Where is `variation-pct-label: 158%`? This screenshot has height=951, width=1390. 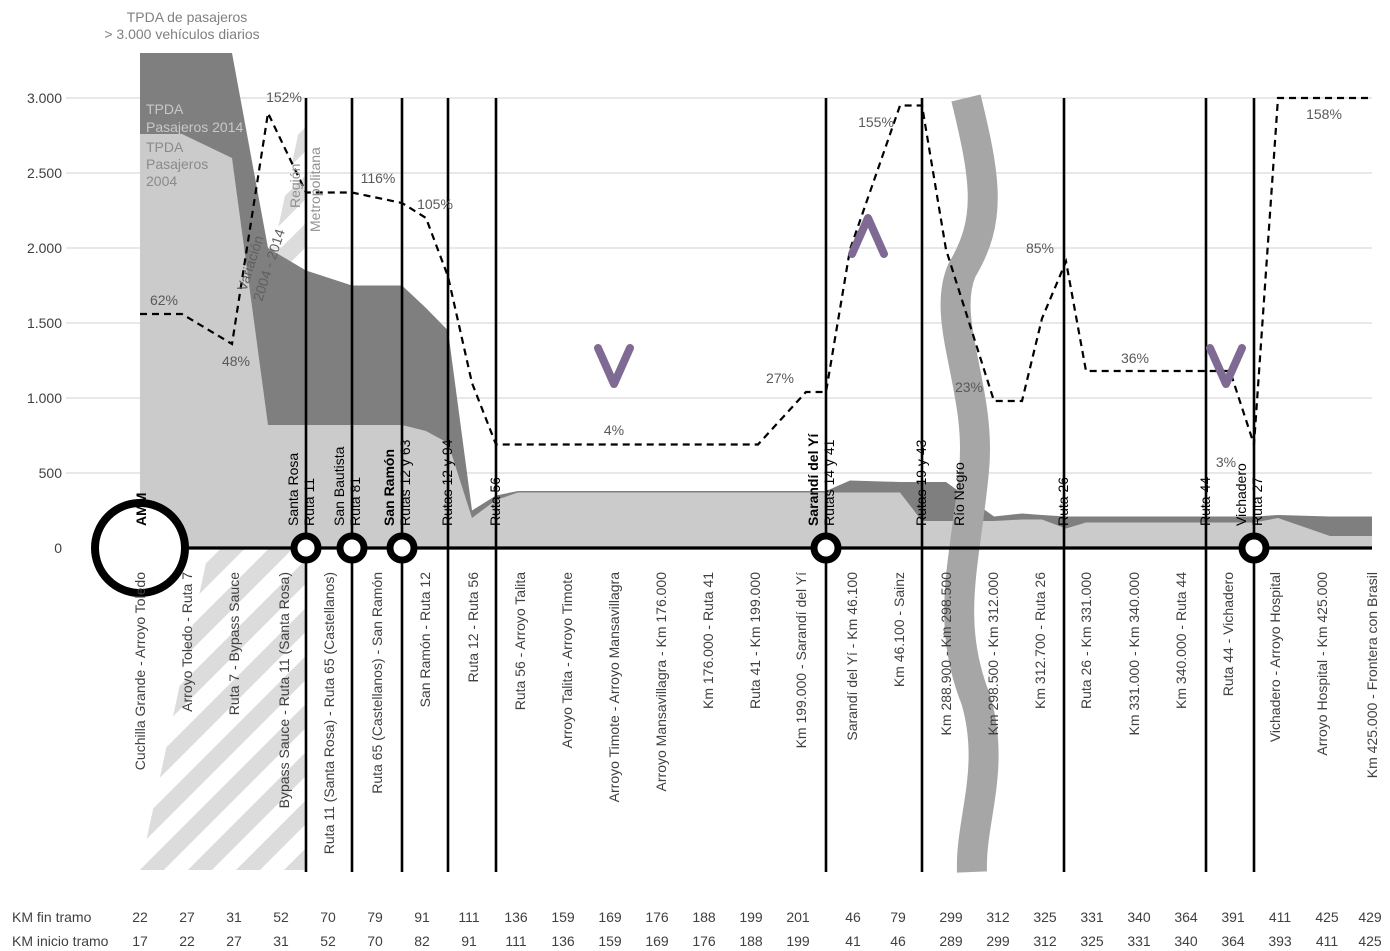 variation-pct-label: 158% is located at coordinates (1324, 114).